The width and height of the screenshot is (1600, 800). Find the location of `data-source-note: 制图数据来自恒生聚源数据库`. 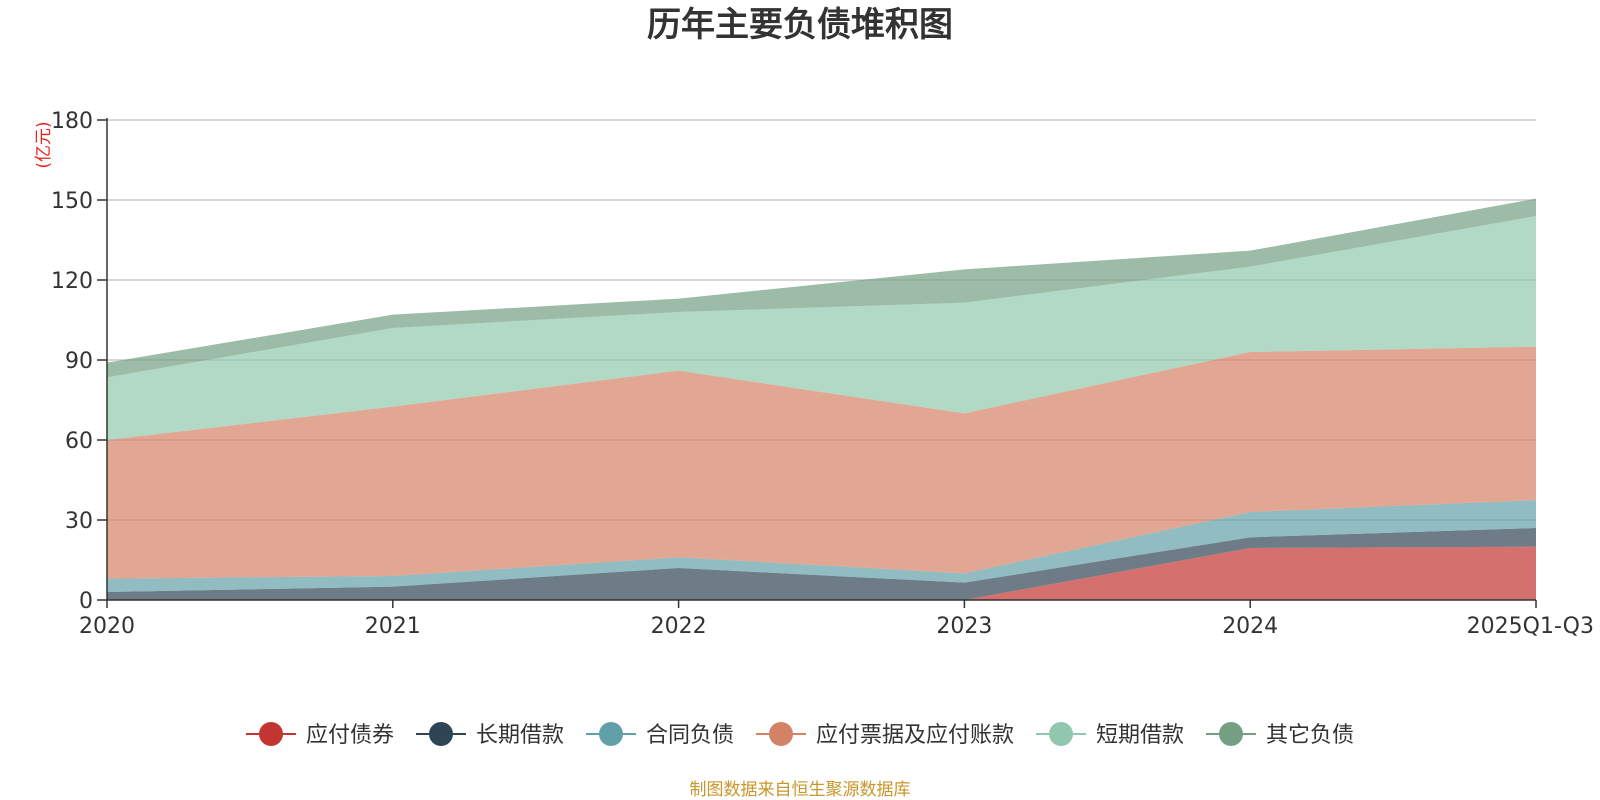

data-source-note: 制图数据来自恒生聚源数据库 is located at coordinates (800, 790).